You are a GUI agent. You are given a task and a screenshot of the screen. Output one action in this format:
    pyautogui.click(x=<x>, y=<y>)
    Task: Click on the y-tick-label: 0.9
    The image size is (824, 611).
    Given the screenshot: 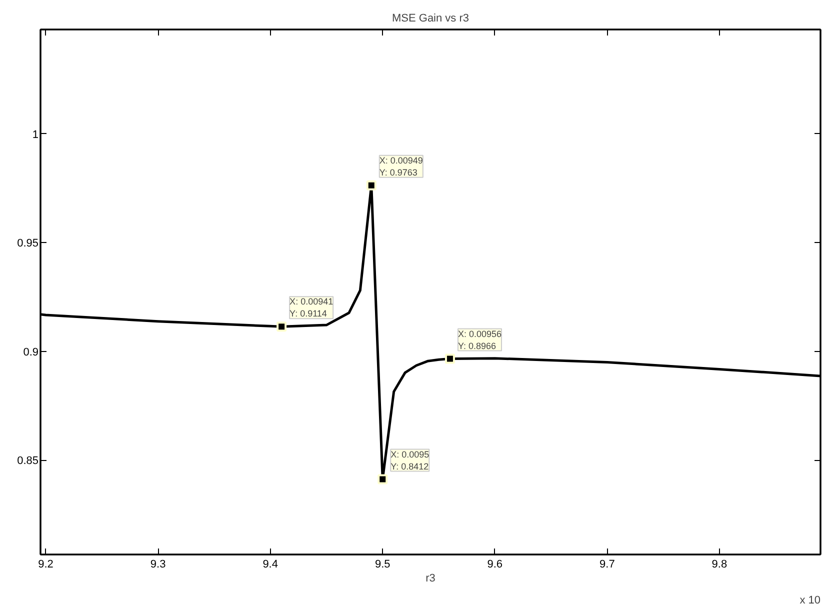 What is the action you would take?
    pyautogui.click(x=31, y=352)
    